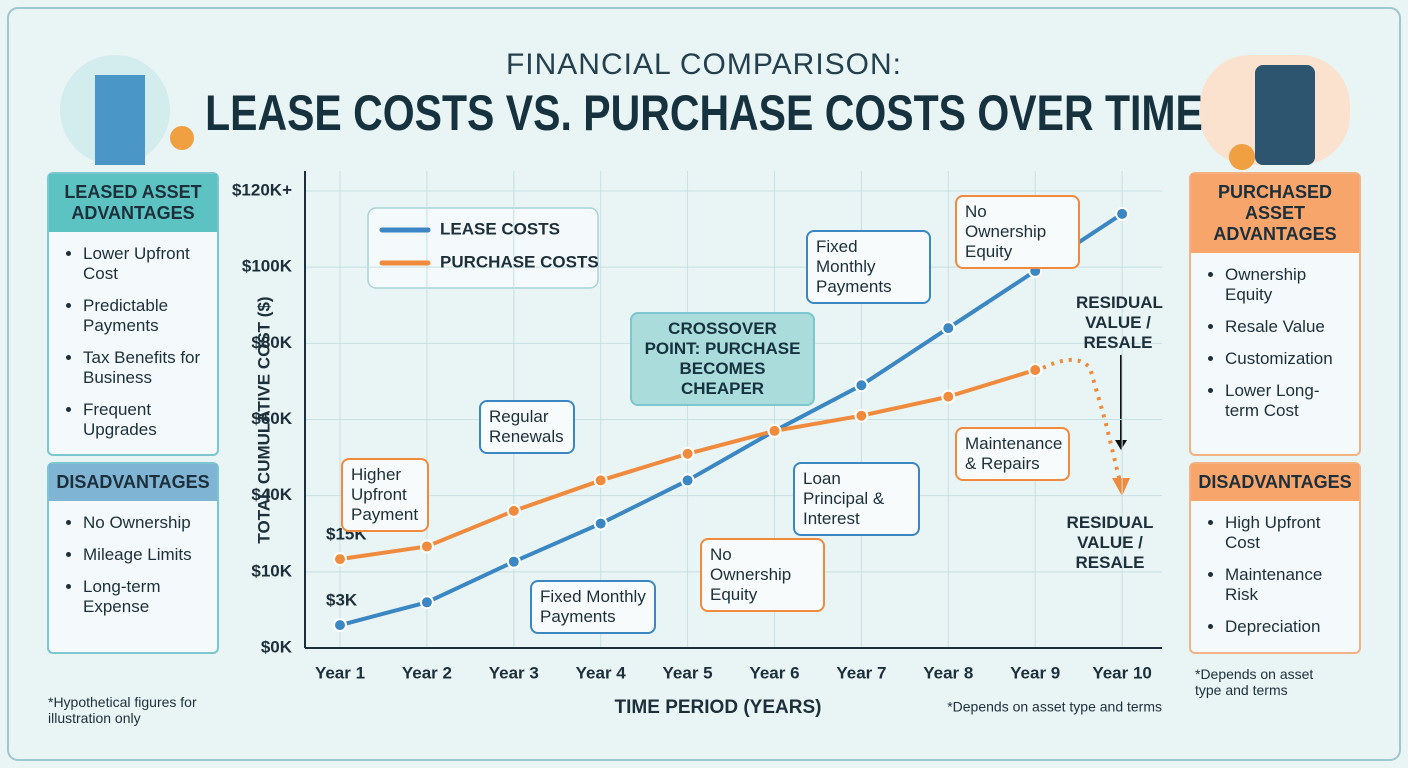 The height and width of the screenshot is (768, 1408). I want to click on list-item: Mileage Limits, so click(145, 555).